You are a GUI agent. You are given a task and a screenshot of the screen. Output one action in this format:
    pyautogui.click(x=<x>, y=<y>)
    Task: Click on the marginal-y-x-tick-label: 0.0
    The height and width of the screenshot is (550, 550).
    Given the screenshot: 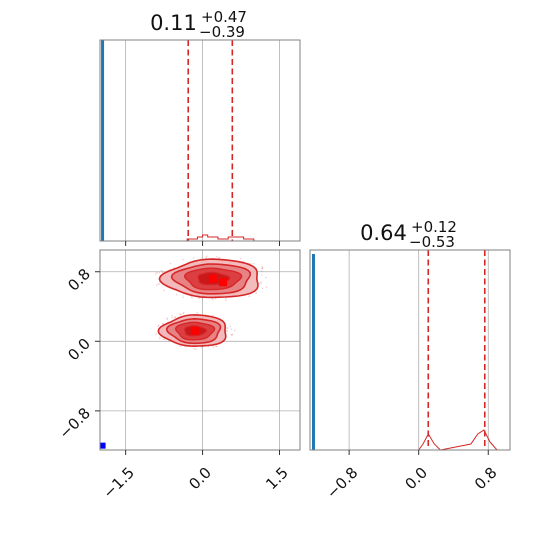 What is the action you would take?
    pyautogui.click(x=416, y=479)
    